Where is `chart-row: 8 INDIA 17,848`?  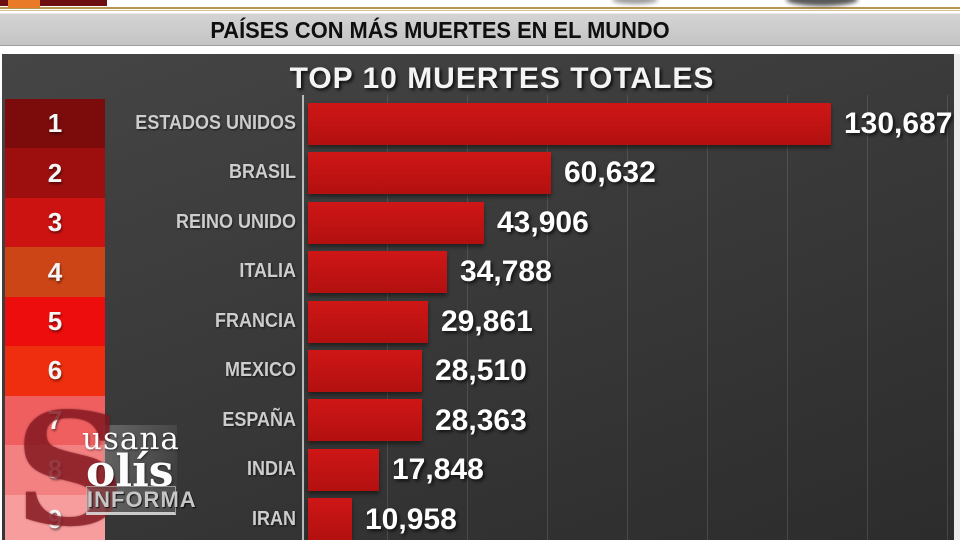
chart-row: 8 INDIA 17,848 is located at coordinates (478, 470).